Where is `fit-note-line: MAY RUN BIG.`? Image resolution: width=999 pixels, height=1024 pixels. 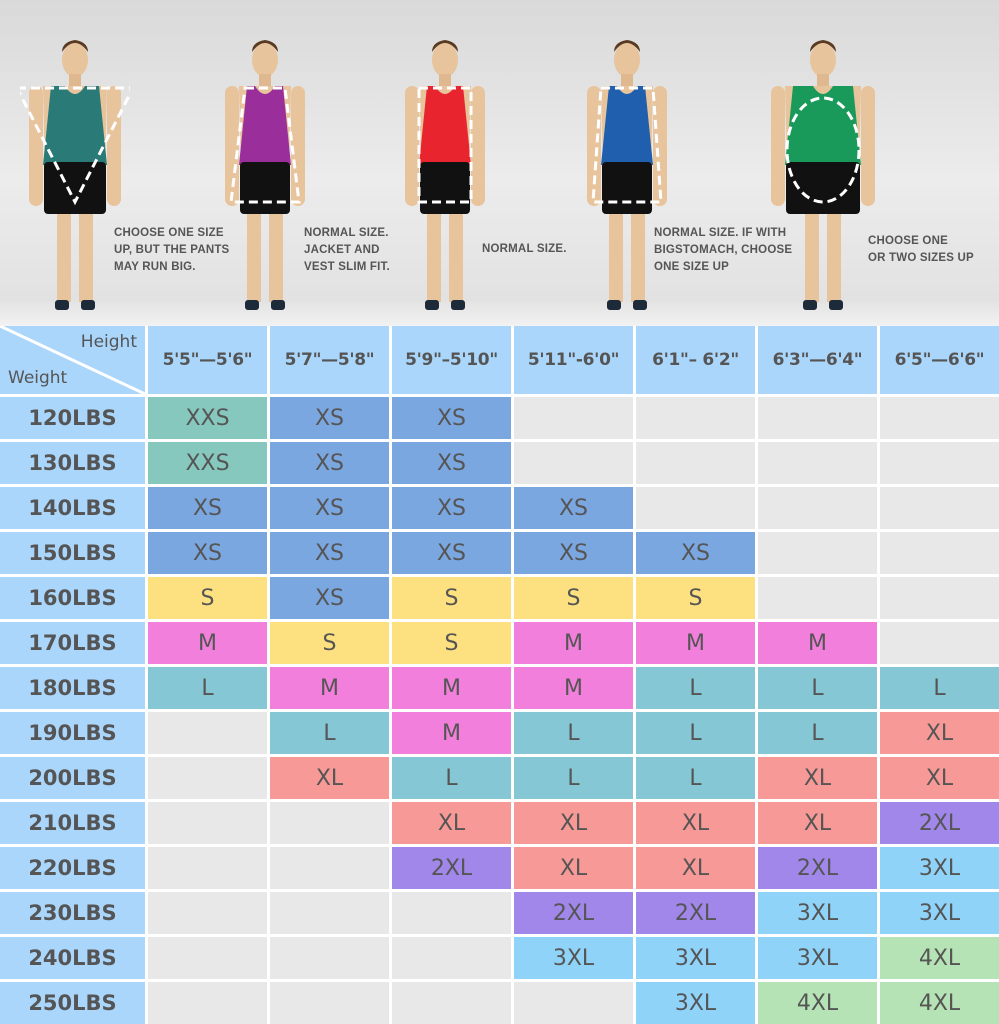
fit-note-line: MAY RUN BIG. is located at coordinates (155, 267).